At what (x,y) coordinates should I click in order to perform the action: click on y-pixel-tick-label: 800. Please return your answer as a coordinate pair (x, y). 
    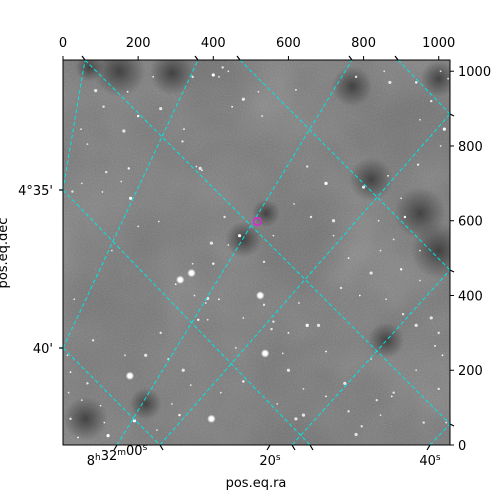
    Looking at the image, I should click on (470, 147).